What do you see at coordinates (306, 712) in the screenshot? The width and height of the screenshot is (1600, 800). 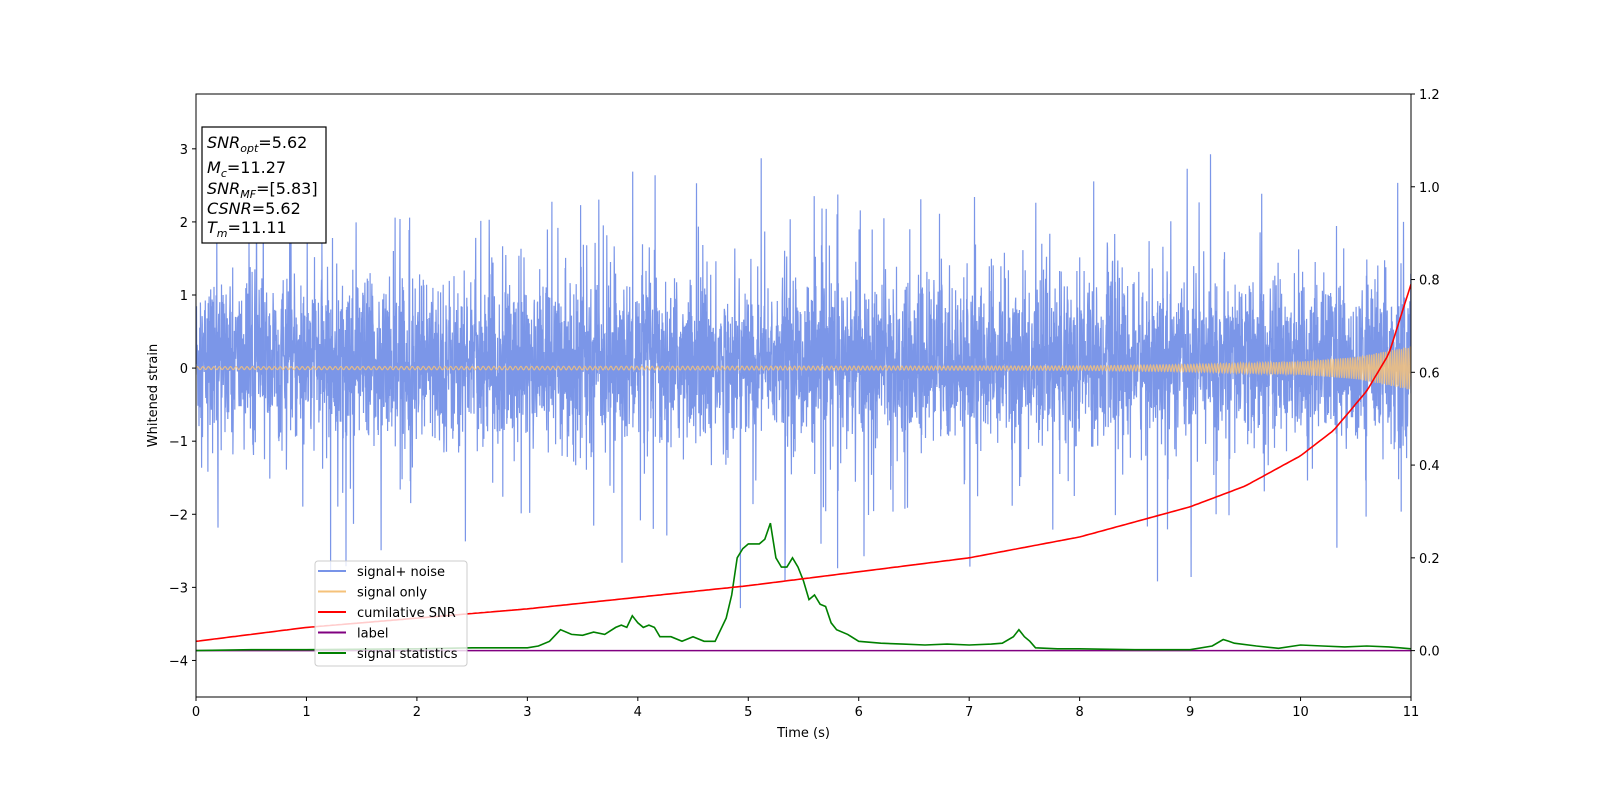 I see `x-tick-label: 1` at bounding box center [306, 712].